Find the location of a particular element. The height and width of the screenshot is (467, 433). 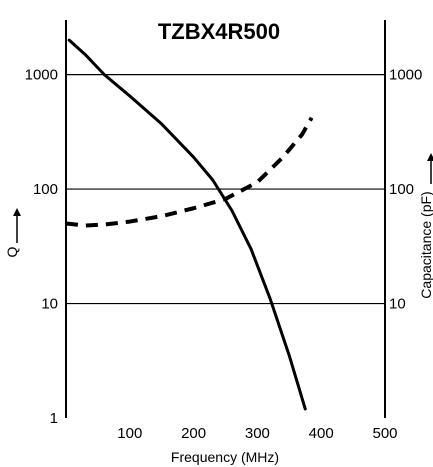

right-y-tick-label: 100 is located at coordinates (401, 189).